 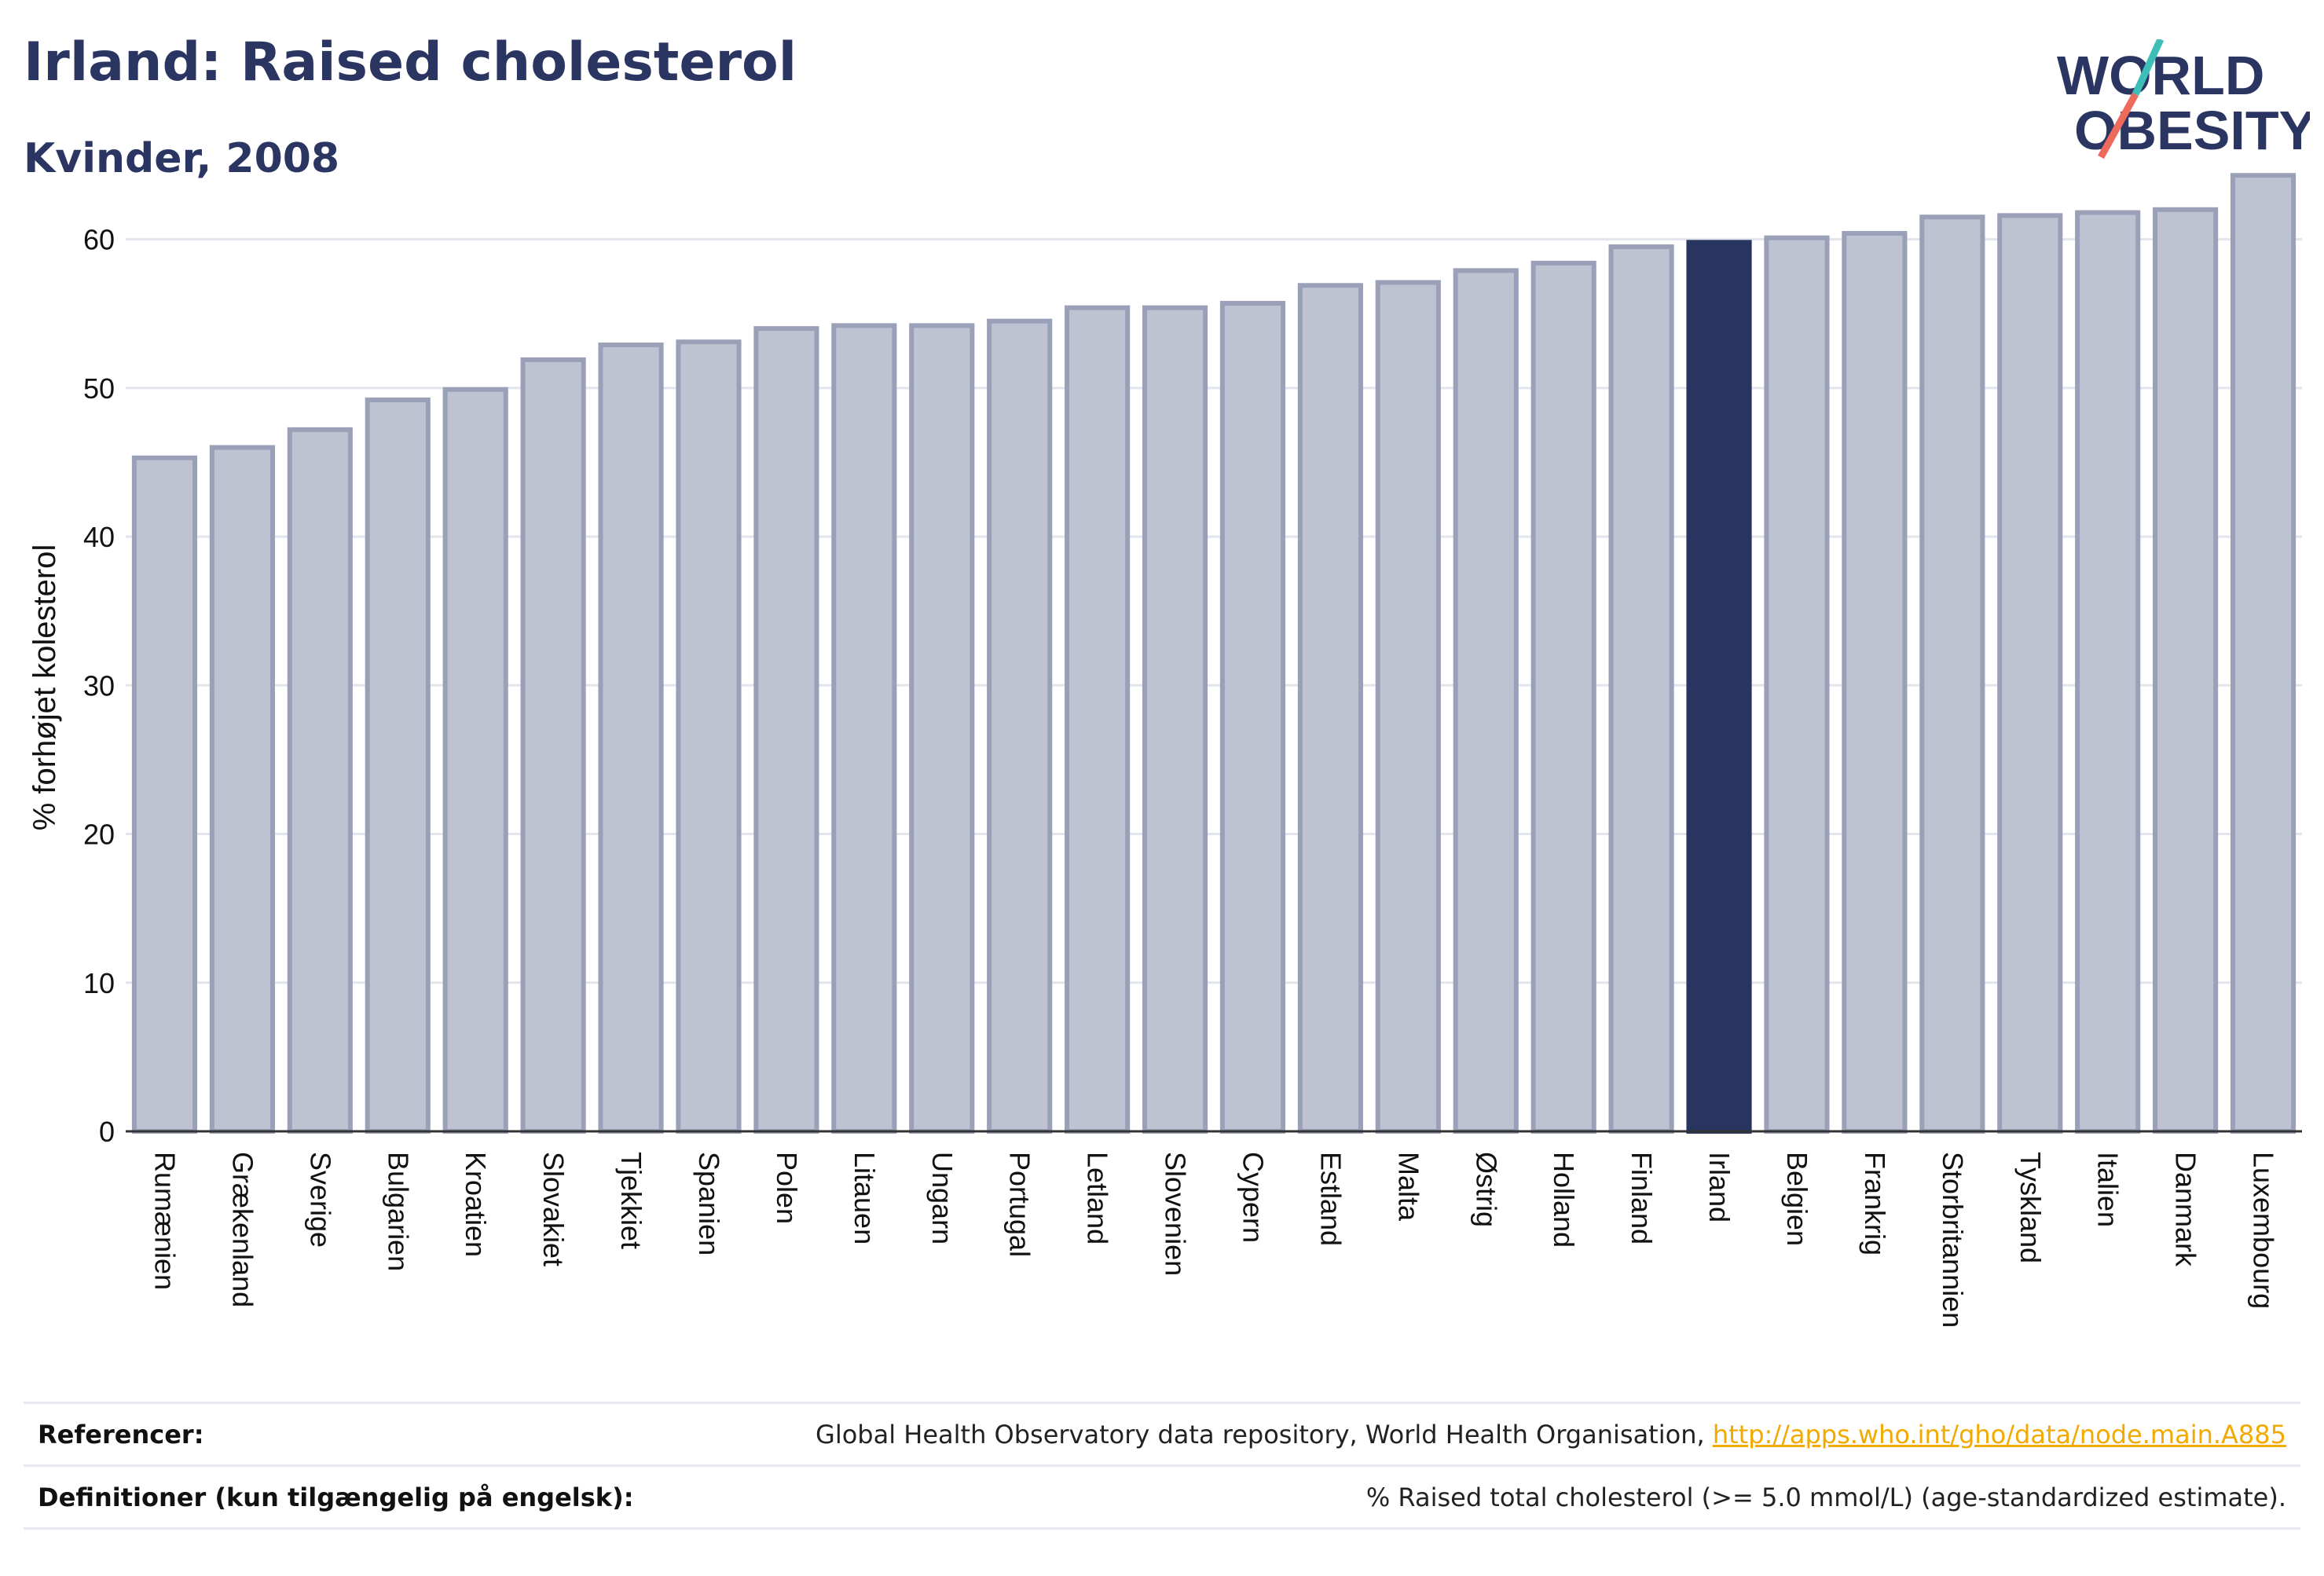 I want to click on logo-word-world: WORLD, so click(x=2160, y=75).